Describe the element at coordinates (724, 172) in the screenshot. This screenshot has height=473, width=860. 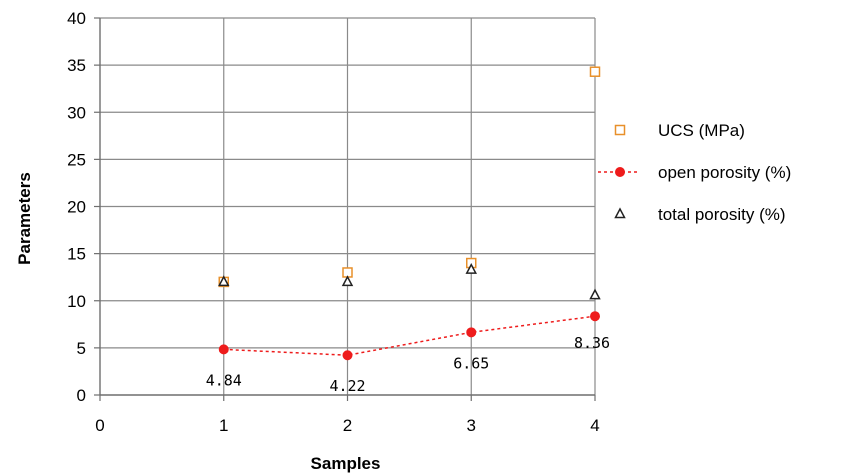
I see `legend-label: open porosity (%)` at that location.